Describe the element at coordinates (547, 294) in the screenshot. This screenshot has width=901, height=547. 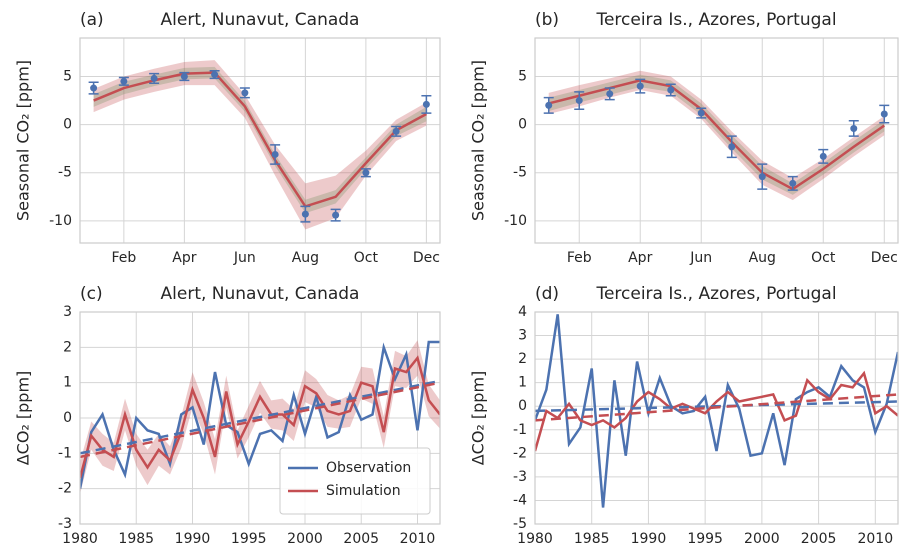
I see `panel-label: (d)` at that location.